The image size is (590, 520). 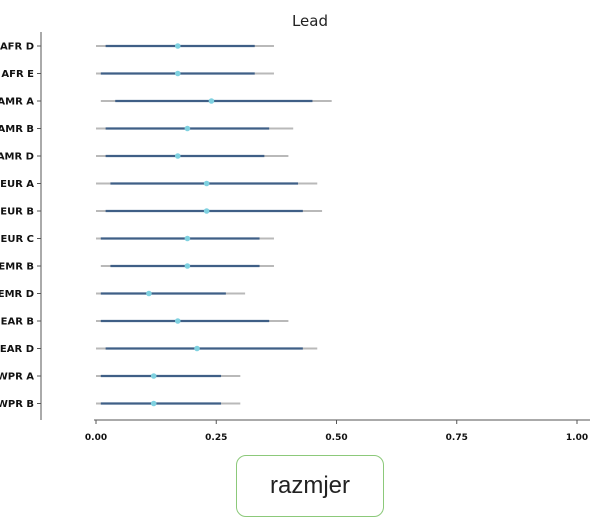 What do you see at coordinates (216, 438) in the screenshot?
I see `x-tick-label: 0.25` at bounding box center [216, 438].